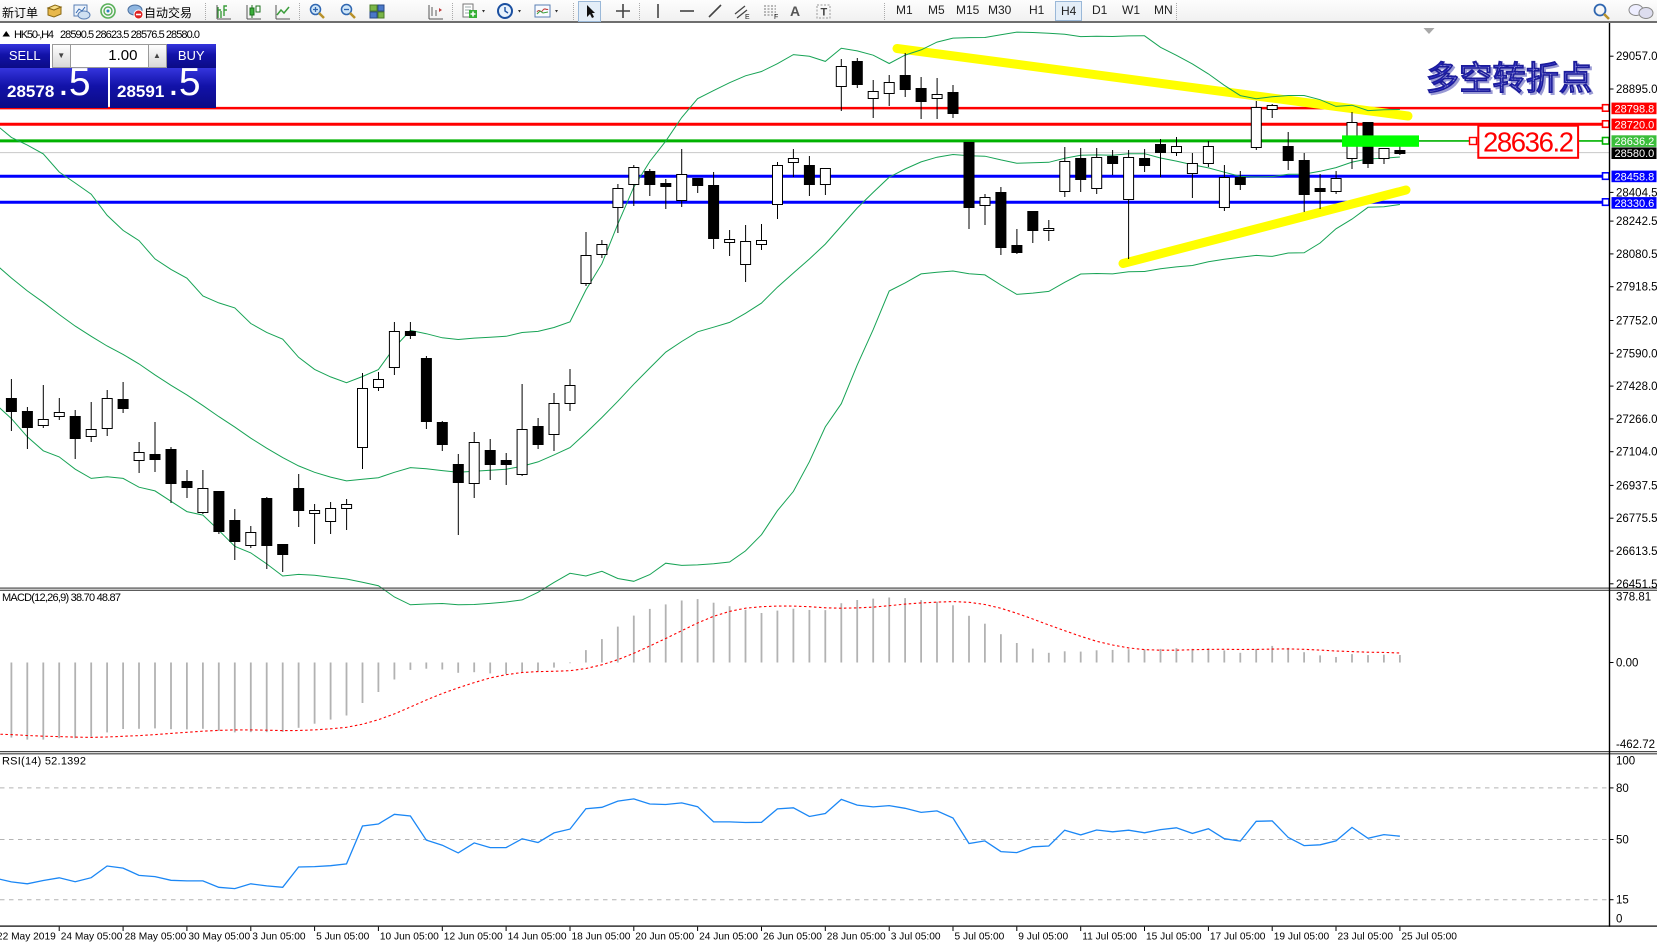 This screenshot has height=945, width=1657. I want to click on svg-text: 25 Jul 05:00, so click(1429, 937).